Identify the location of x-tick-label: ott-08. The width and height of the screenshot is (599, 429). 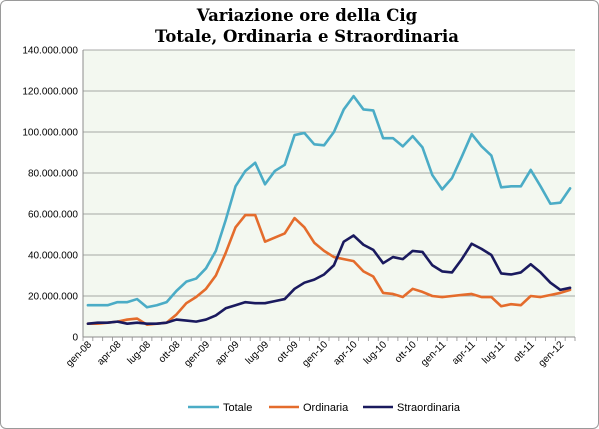
(170, 352).